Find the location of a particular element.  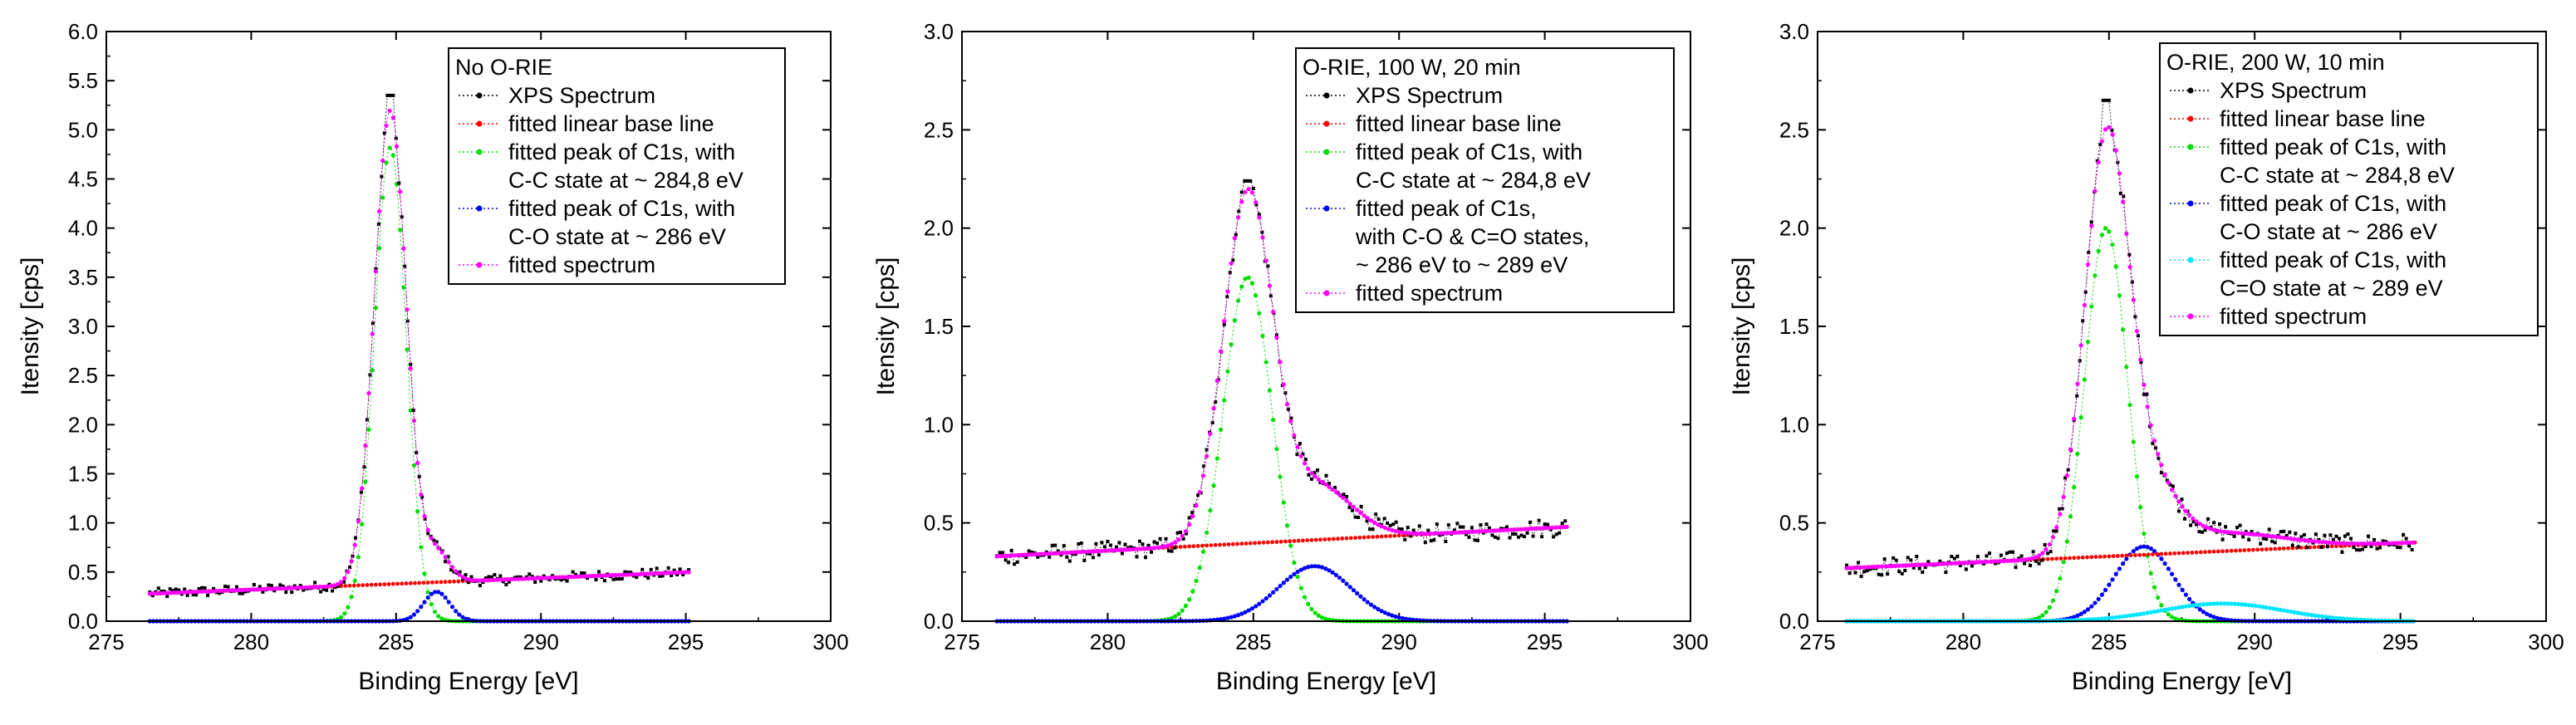

y-tick-label: 0.0 is located at coordinates (1794, 622).